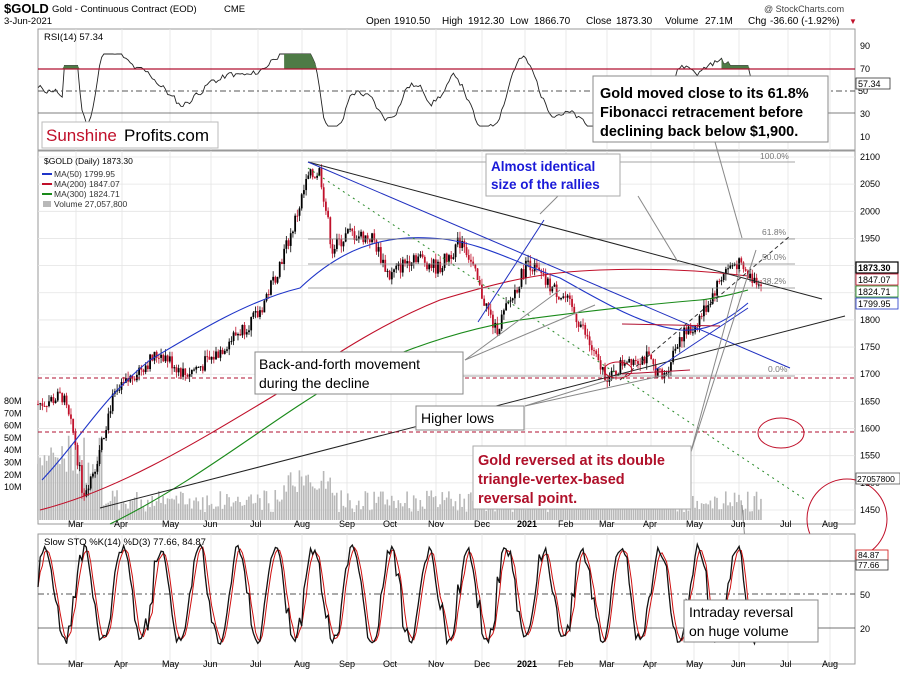 The width and height of the screenshot is (900, 673). I want to click on fib-annotation-box, so click(710, 109).